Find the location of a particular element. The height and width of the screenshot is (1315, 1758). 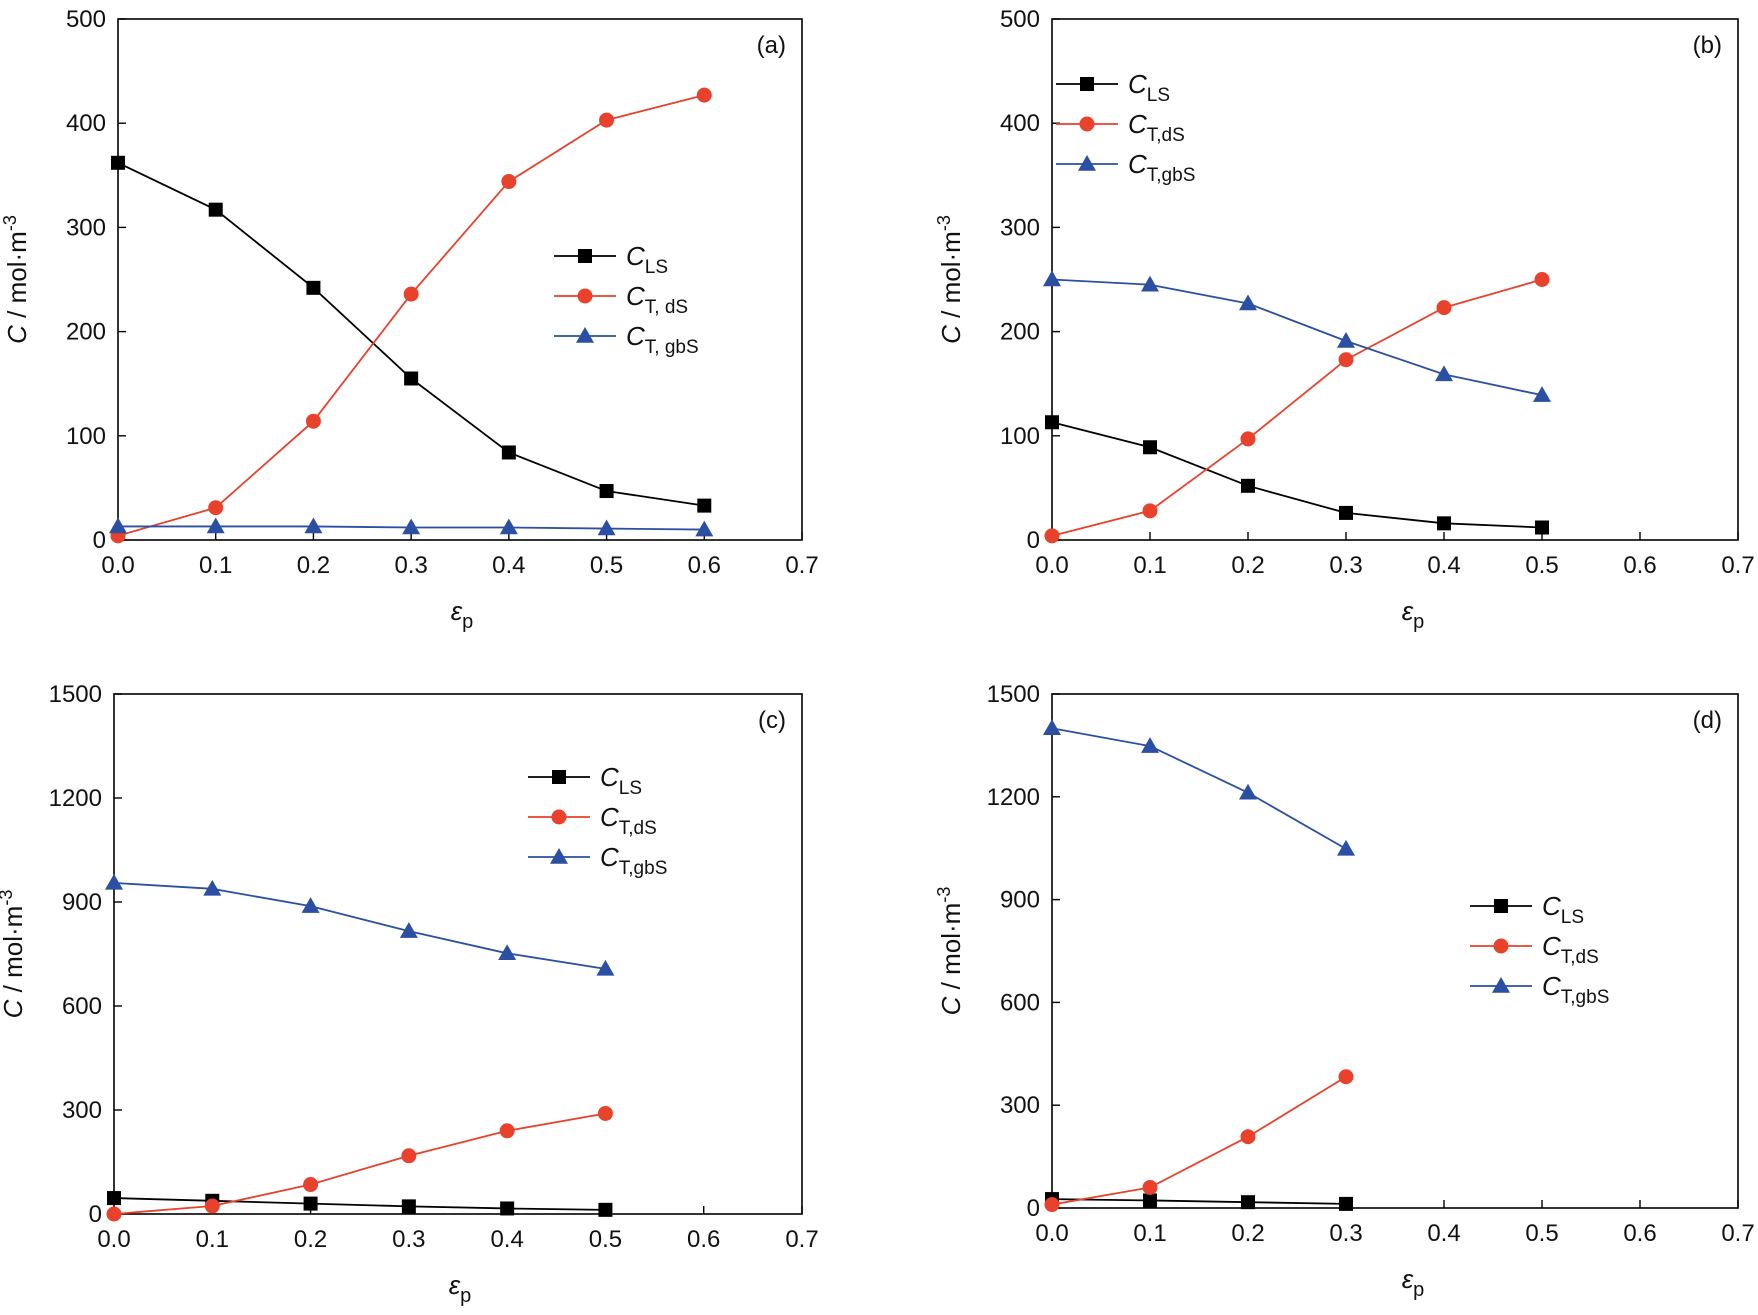

panel-label: (a) is located at coordinates (771, 45).